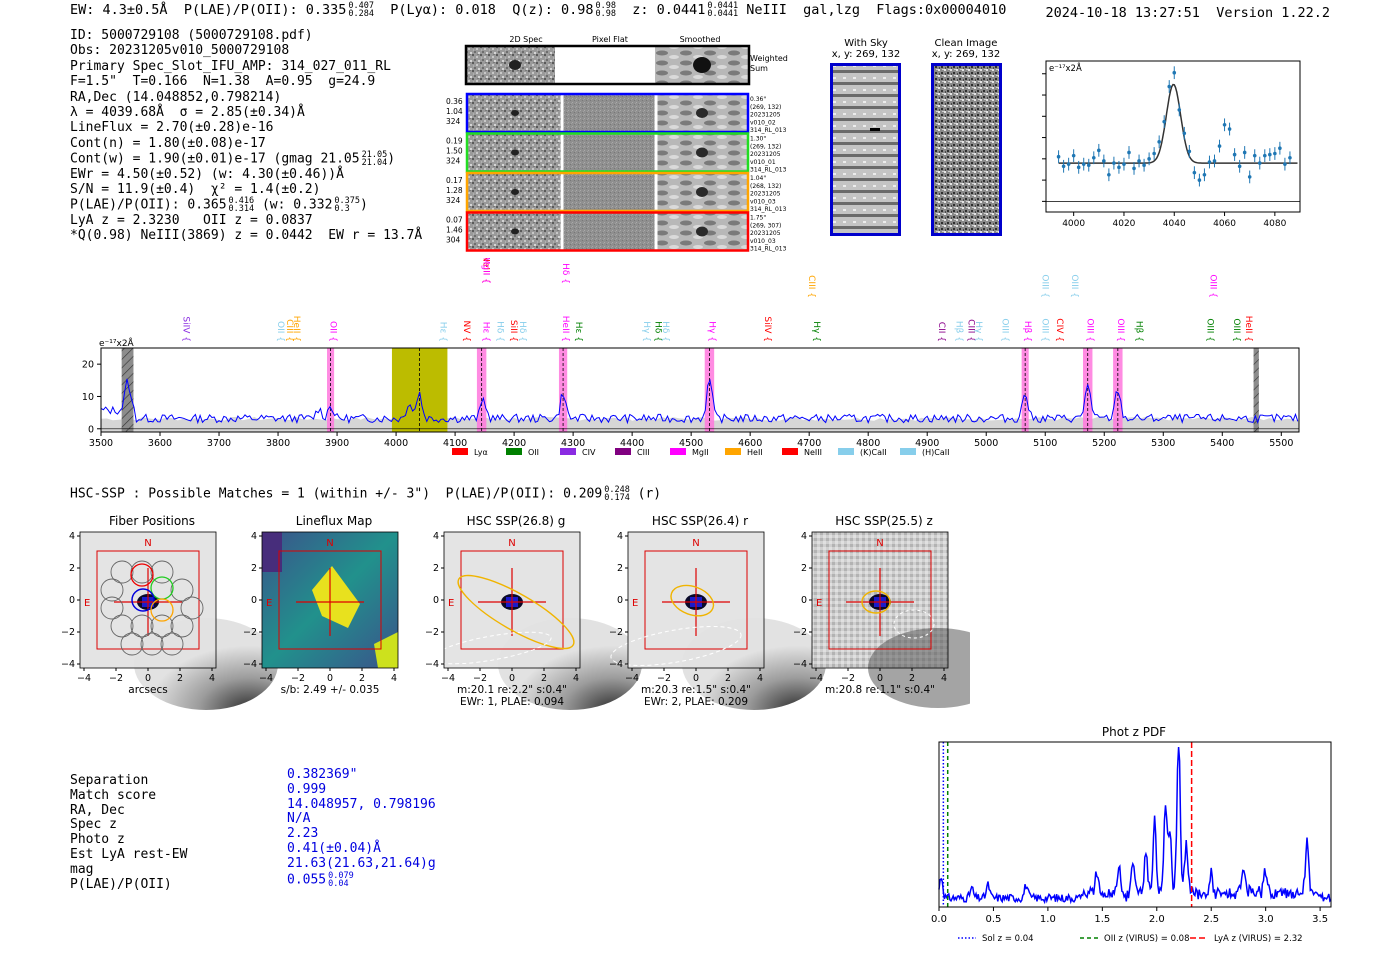 Image resolution: width=1400 pixels, height=953 pixels. Describe the element at coordinates (361, 10) in the screenshot. I see `header-plae-bounds: 0.407 0.284` at that location.